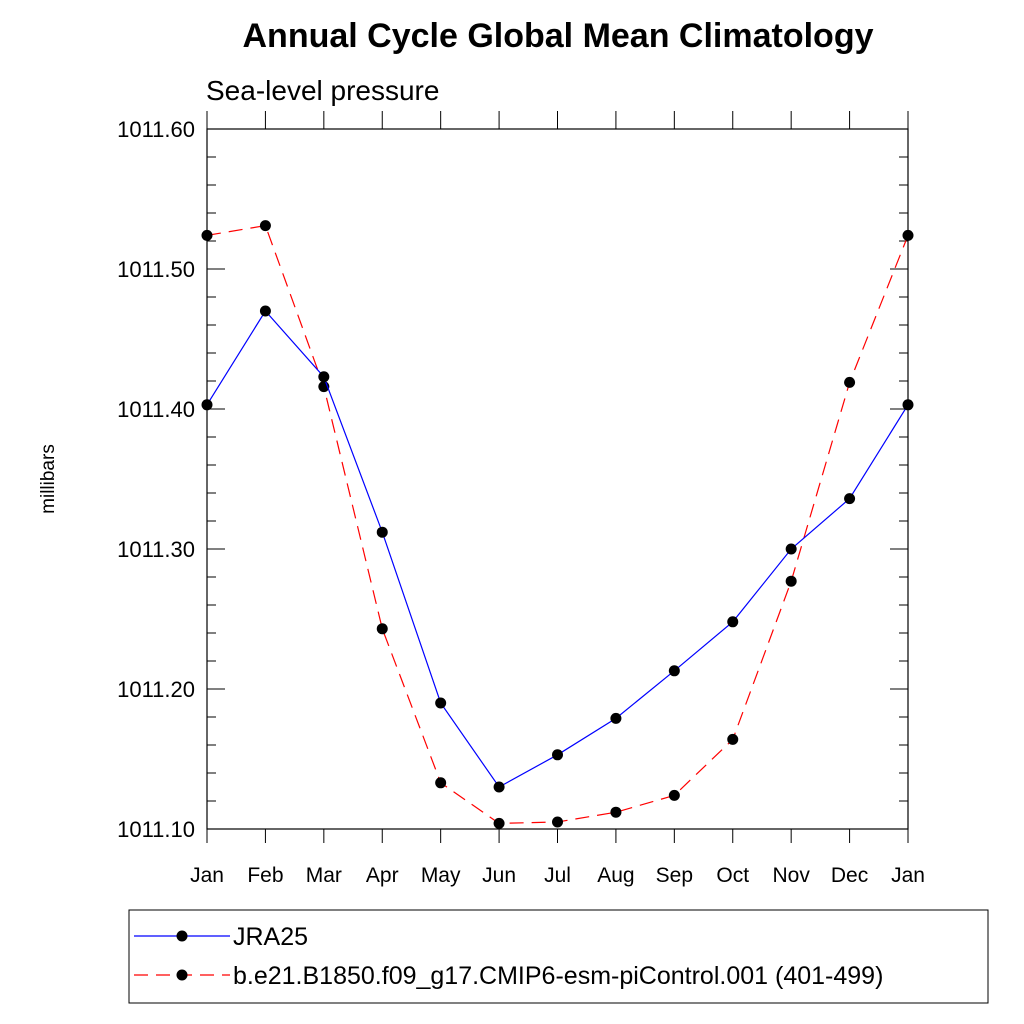 This screenshot has width=1024, height=1024. Describe the element at coordinates (849, 875) in the screenshot. I see `x-tick-label: Dec` at that location.